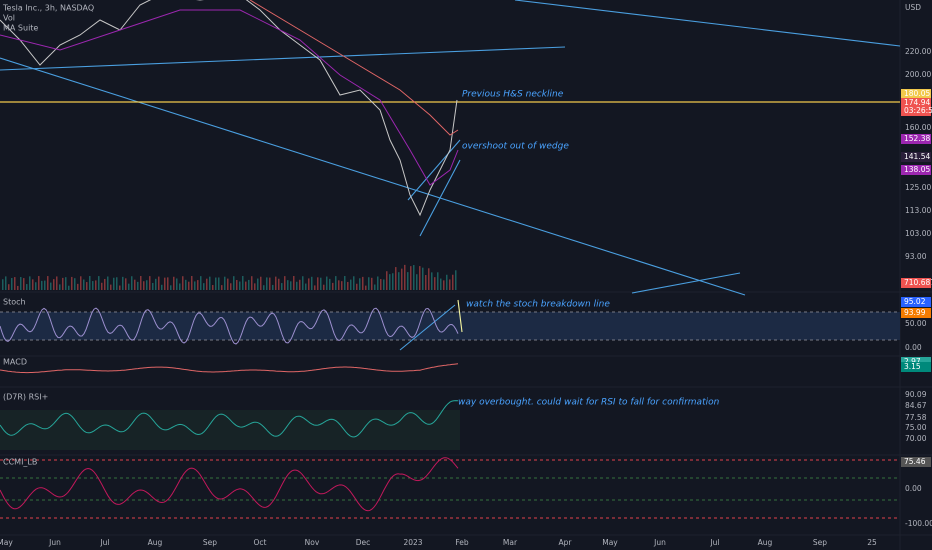  Describe the element at coordinates (918, 74) in the screenshot. I see `price-axis: 200.00` at that location.